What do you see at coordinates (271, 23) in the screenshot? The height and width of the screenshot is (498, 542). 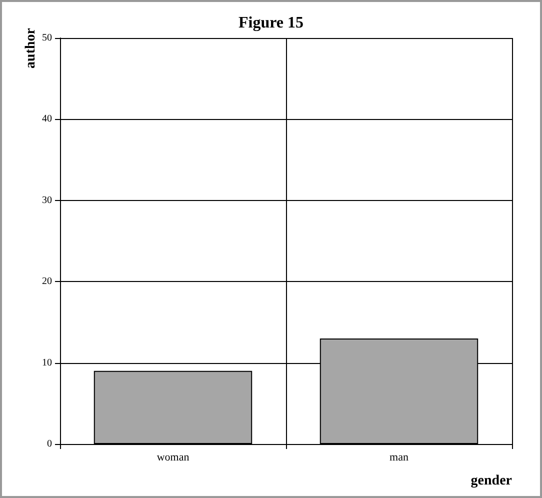 I see `chart-title: Figure 15` at bounding box center [271, 23].